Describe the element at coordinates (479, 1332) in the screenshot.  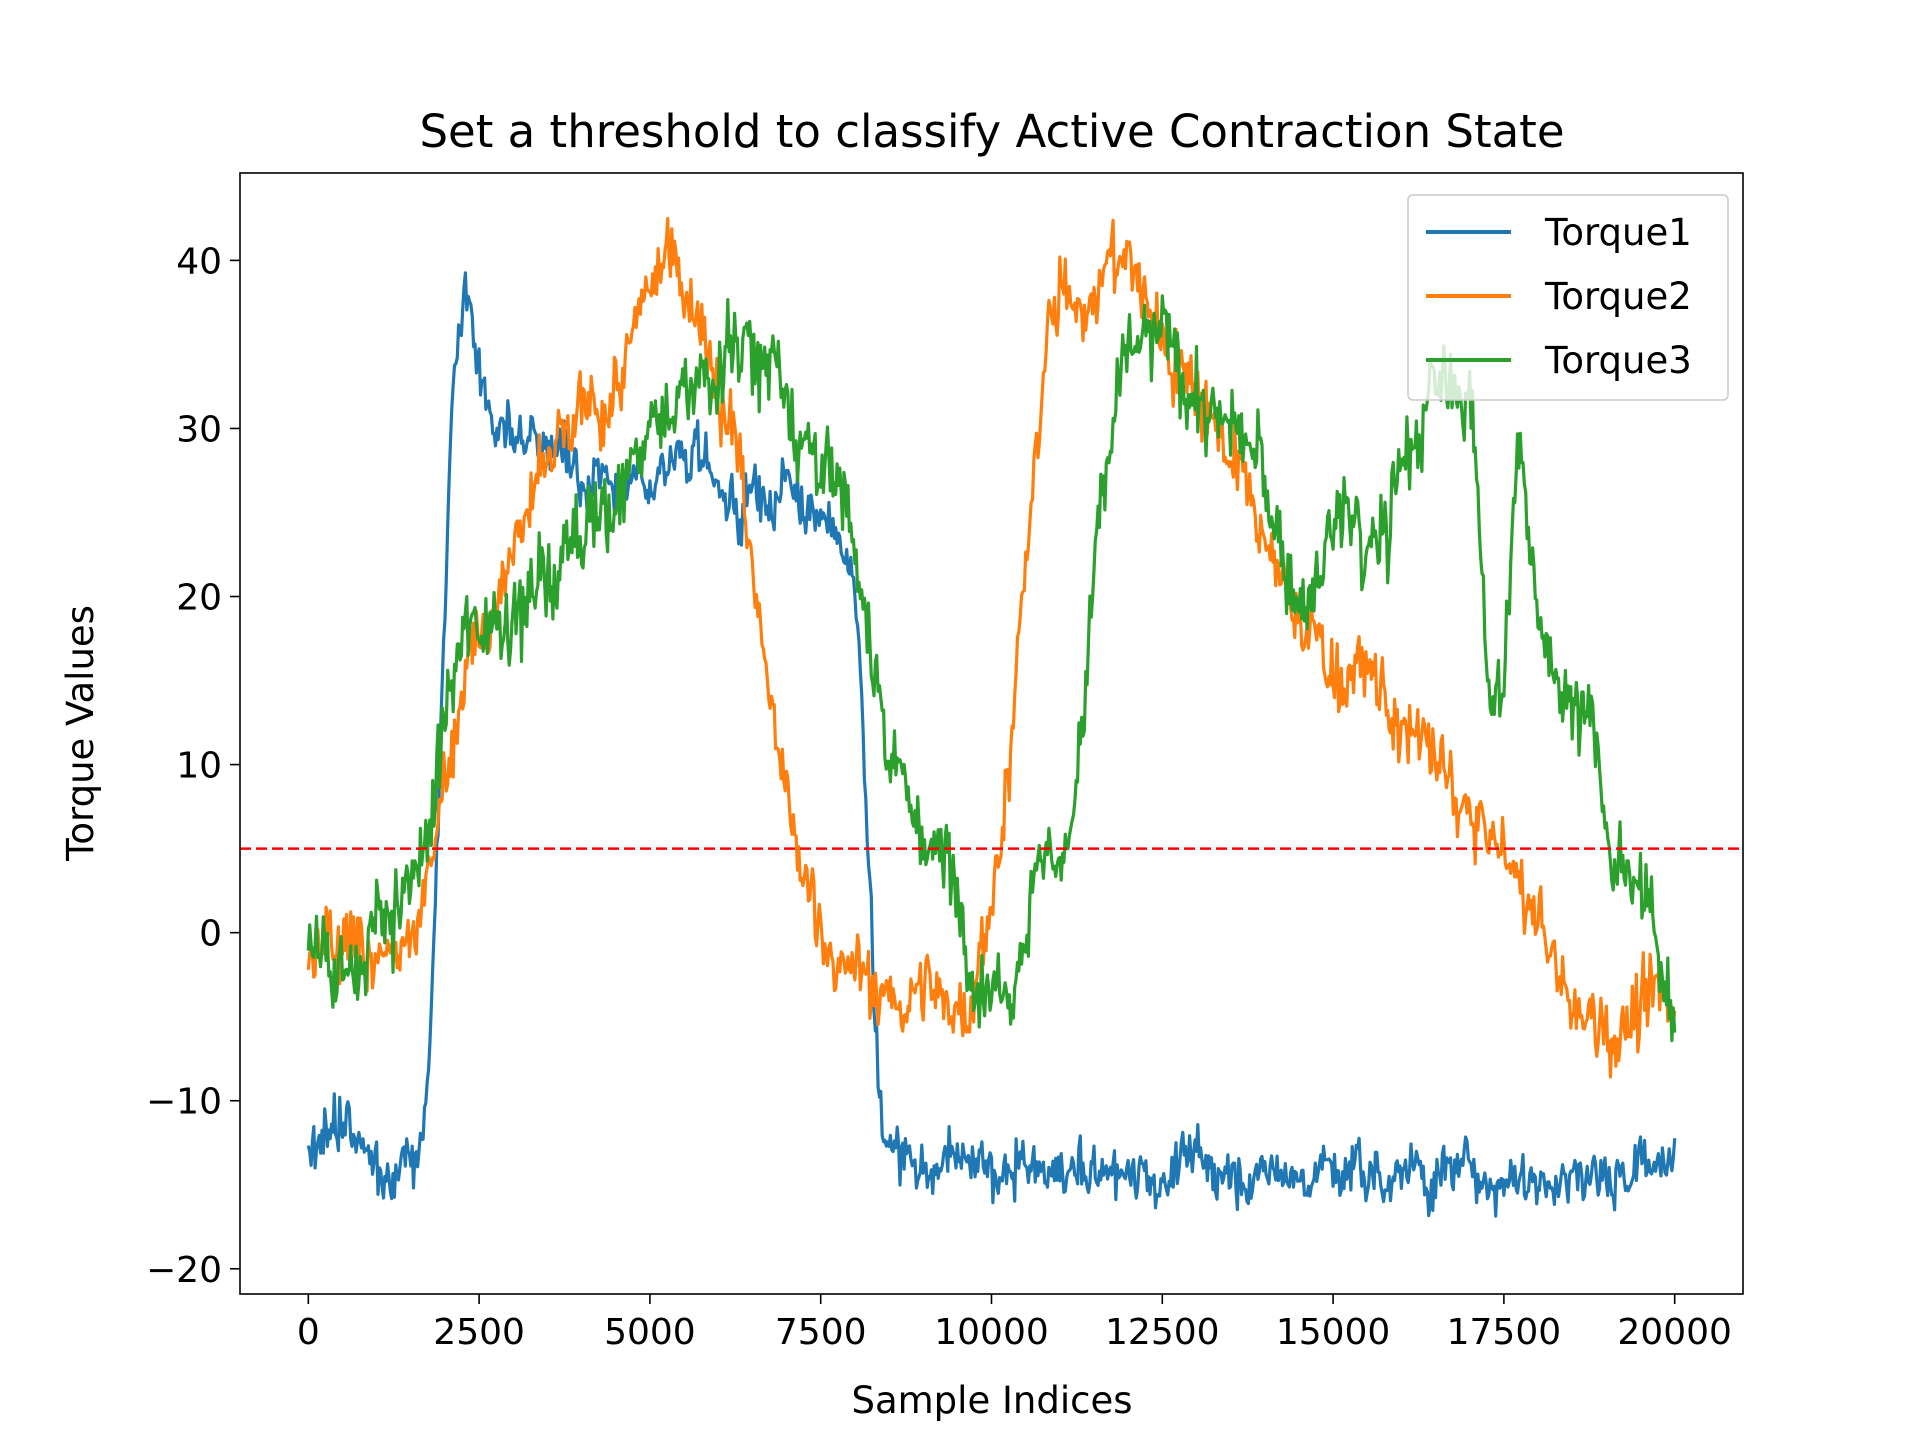
I see `x-tick-label: 2500` at that location.